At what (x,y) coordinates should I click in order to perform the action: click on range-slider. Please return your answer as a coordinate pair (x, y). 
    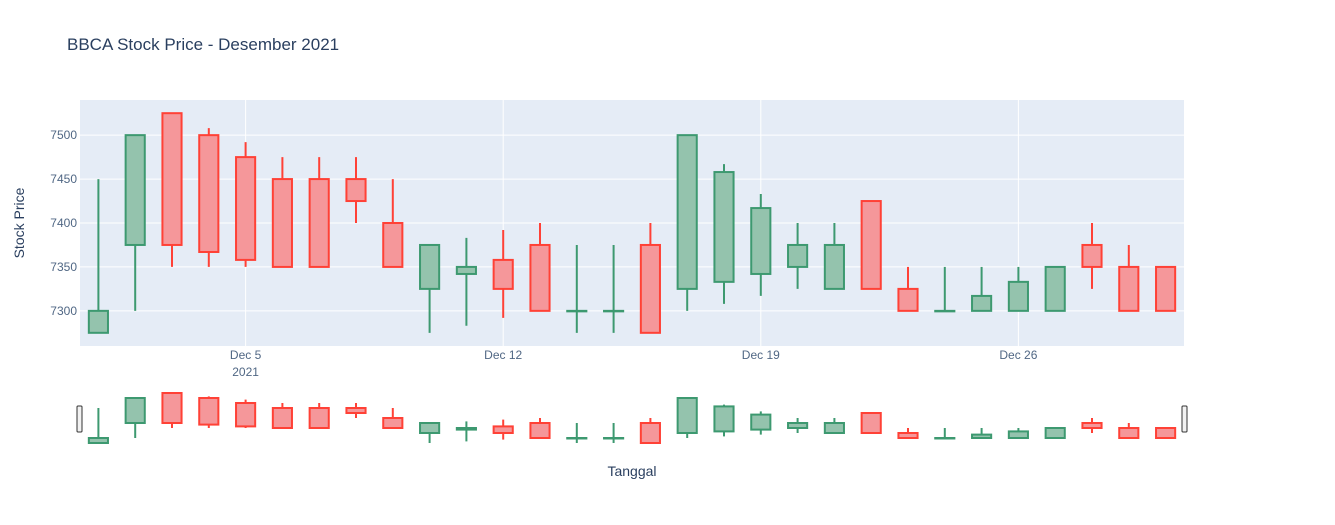
    Looking at the image, I should click on (632, 418).